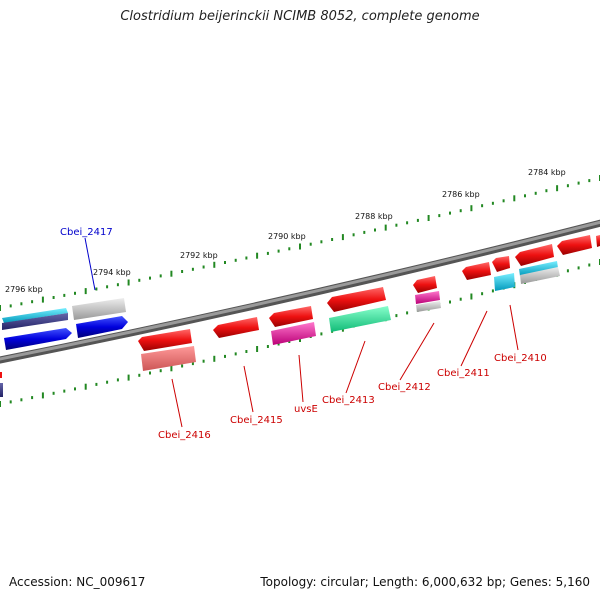 This screenshot has height=600, width=600. What do you see at coordinates (427, 297) in the screenshot?
I see `gene-cbei-2412-pink` at bounding box center [427, 297].